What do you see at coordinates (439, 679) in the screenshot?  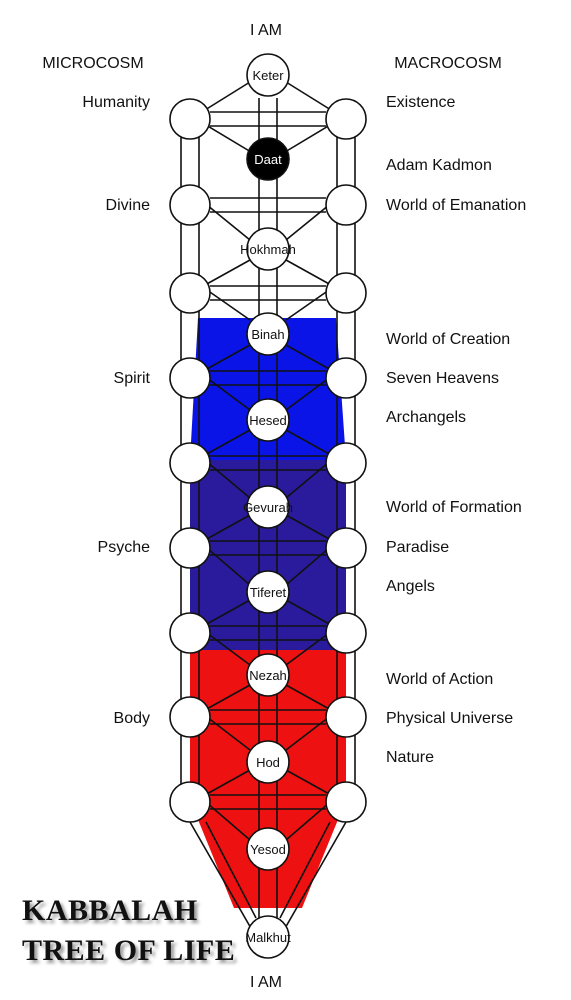 I see `right-label: World of Action` at bounding box center [439, 679].